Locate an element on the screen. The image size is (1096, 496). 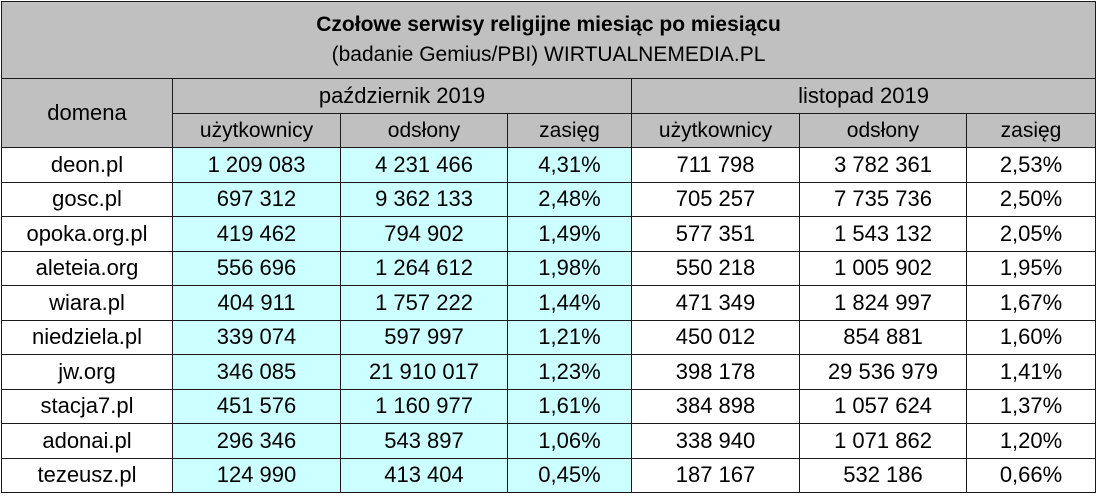
oct-views-cell: 4 231 466 is located at coordinates (424, 165).